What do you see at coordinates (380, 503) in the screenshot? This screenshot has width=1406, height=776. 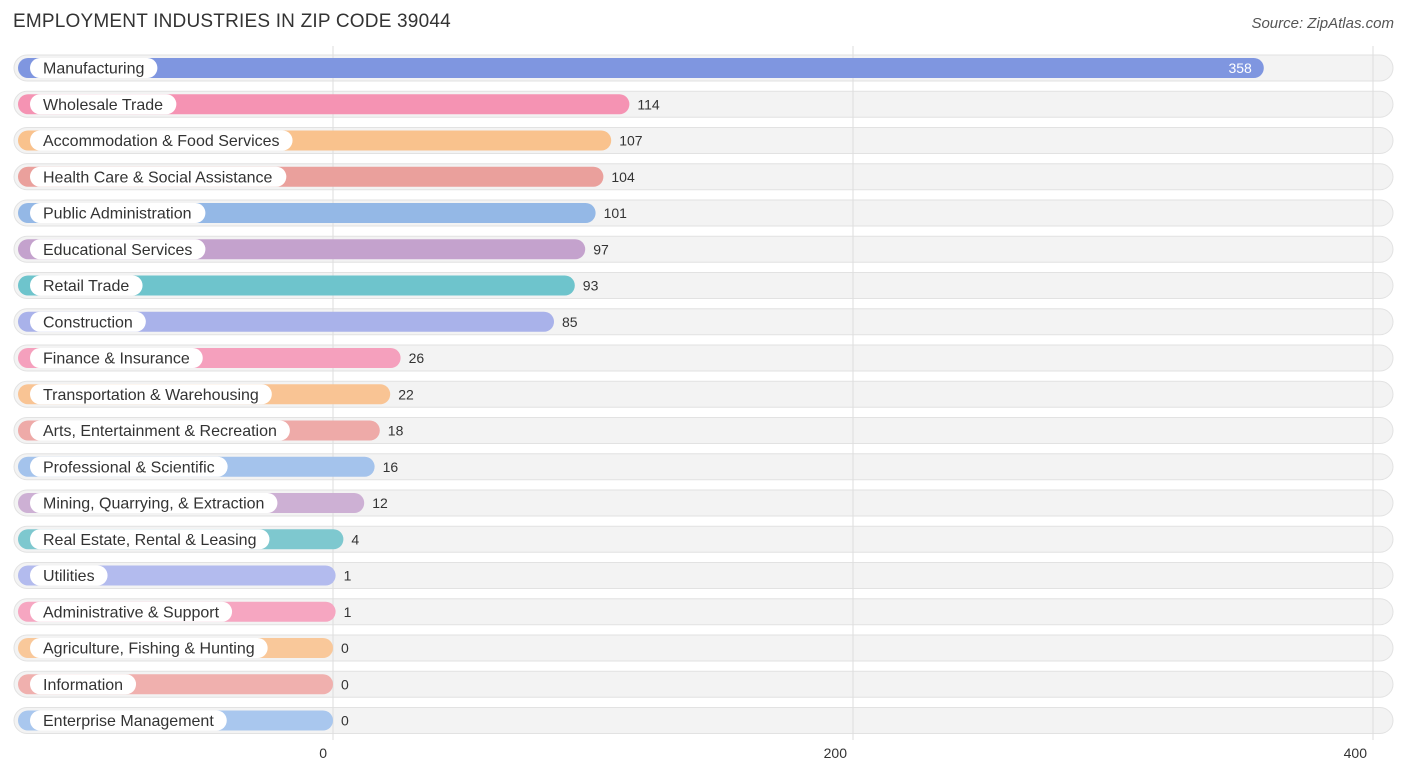 I see `value-label: 12` at bounding box center [380, 503].